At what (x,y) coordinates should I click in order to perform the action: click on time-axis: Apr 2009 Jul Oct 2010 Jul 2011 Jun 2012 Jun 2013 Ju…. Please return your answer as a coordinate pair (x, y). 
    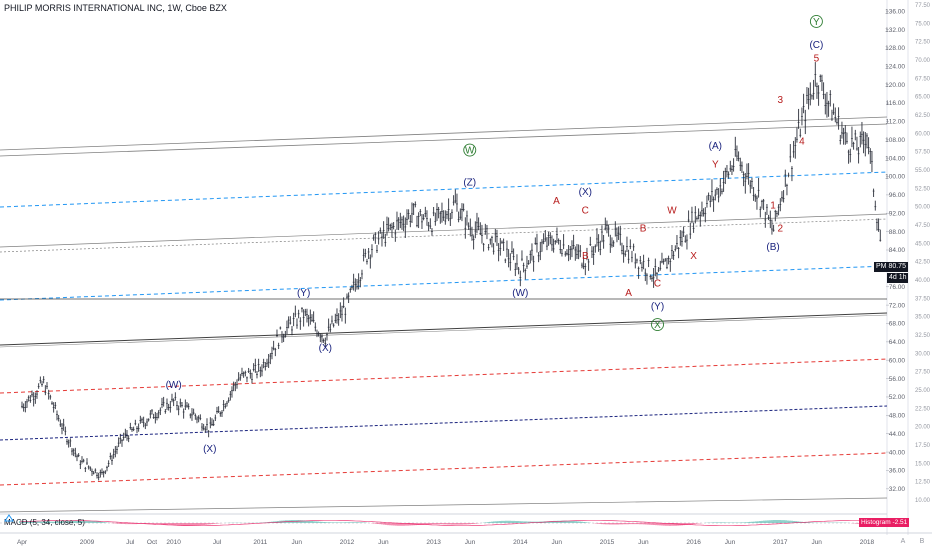
    Looking at the image, I should click on (446, 542).